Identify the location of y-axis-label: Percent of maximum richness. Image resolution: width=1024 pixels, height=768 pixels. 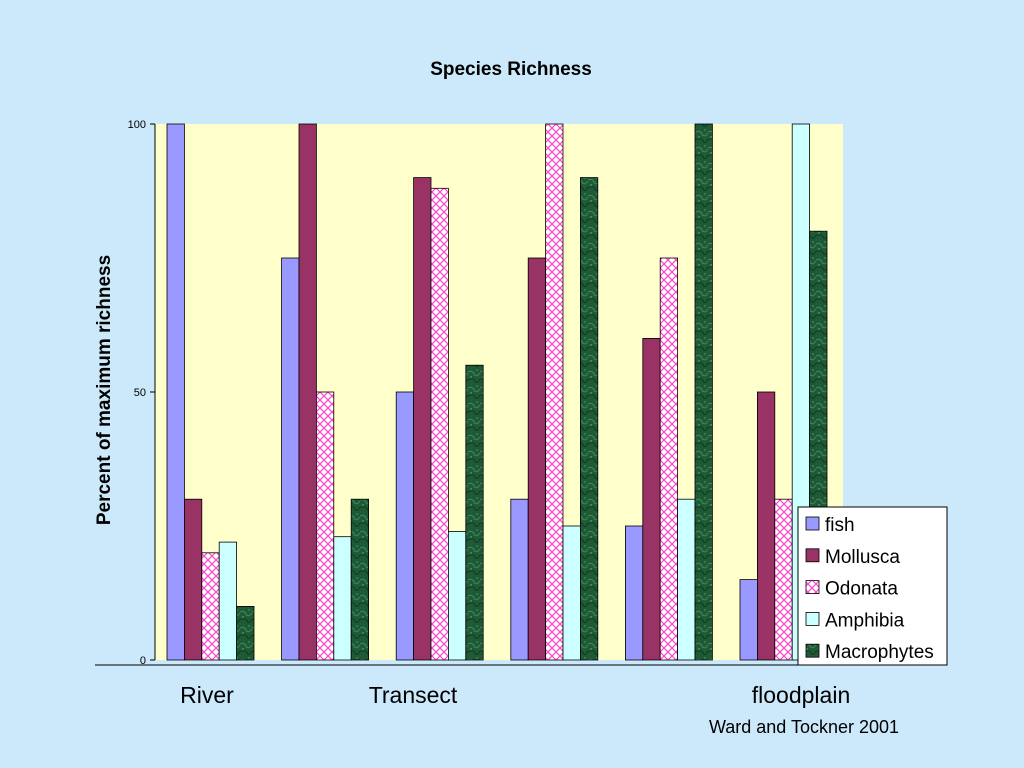
(104, 390).